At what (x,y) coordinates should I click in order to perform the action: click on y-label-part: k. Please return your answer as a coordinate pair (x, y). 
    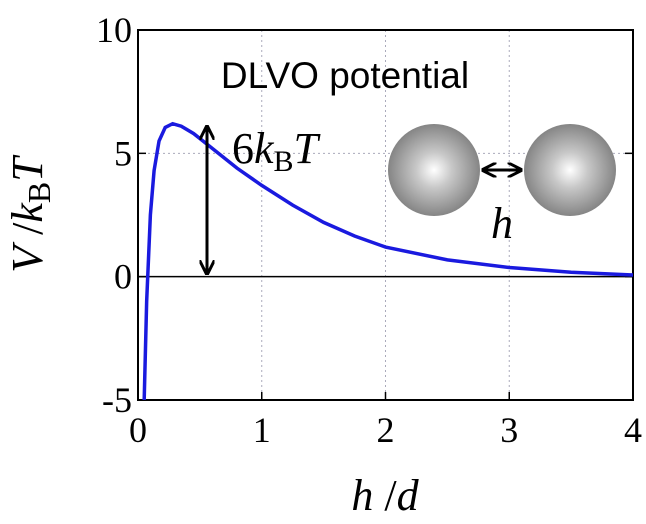
    Looking at the image, I should click on (27, 212).